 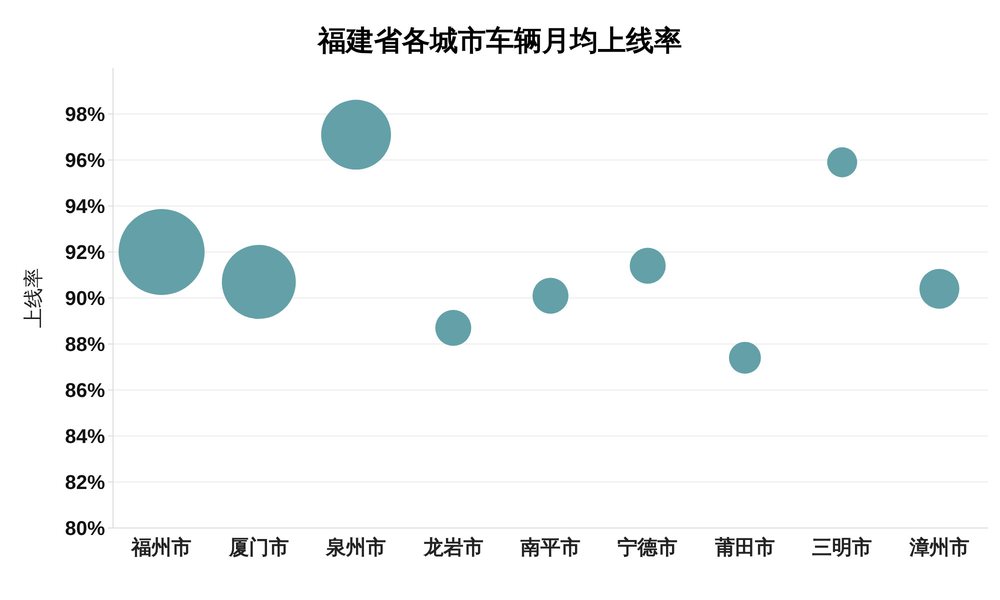 I want to click on chart-title: 福建省各城市车辆月均上线率, so click(x=499, y=40).